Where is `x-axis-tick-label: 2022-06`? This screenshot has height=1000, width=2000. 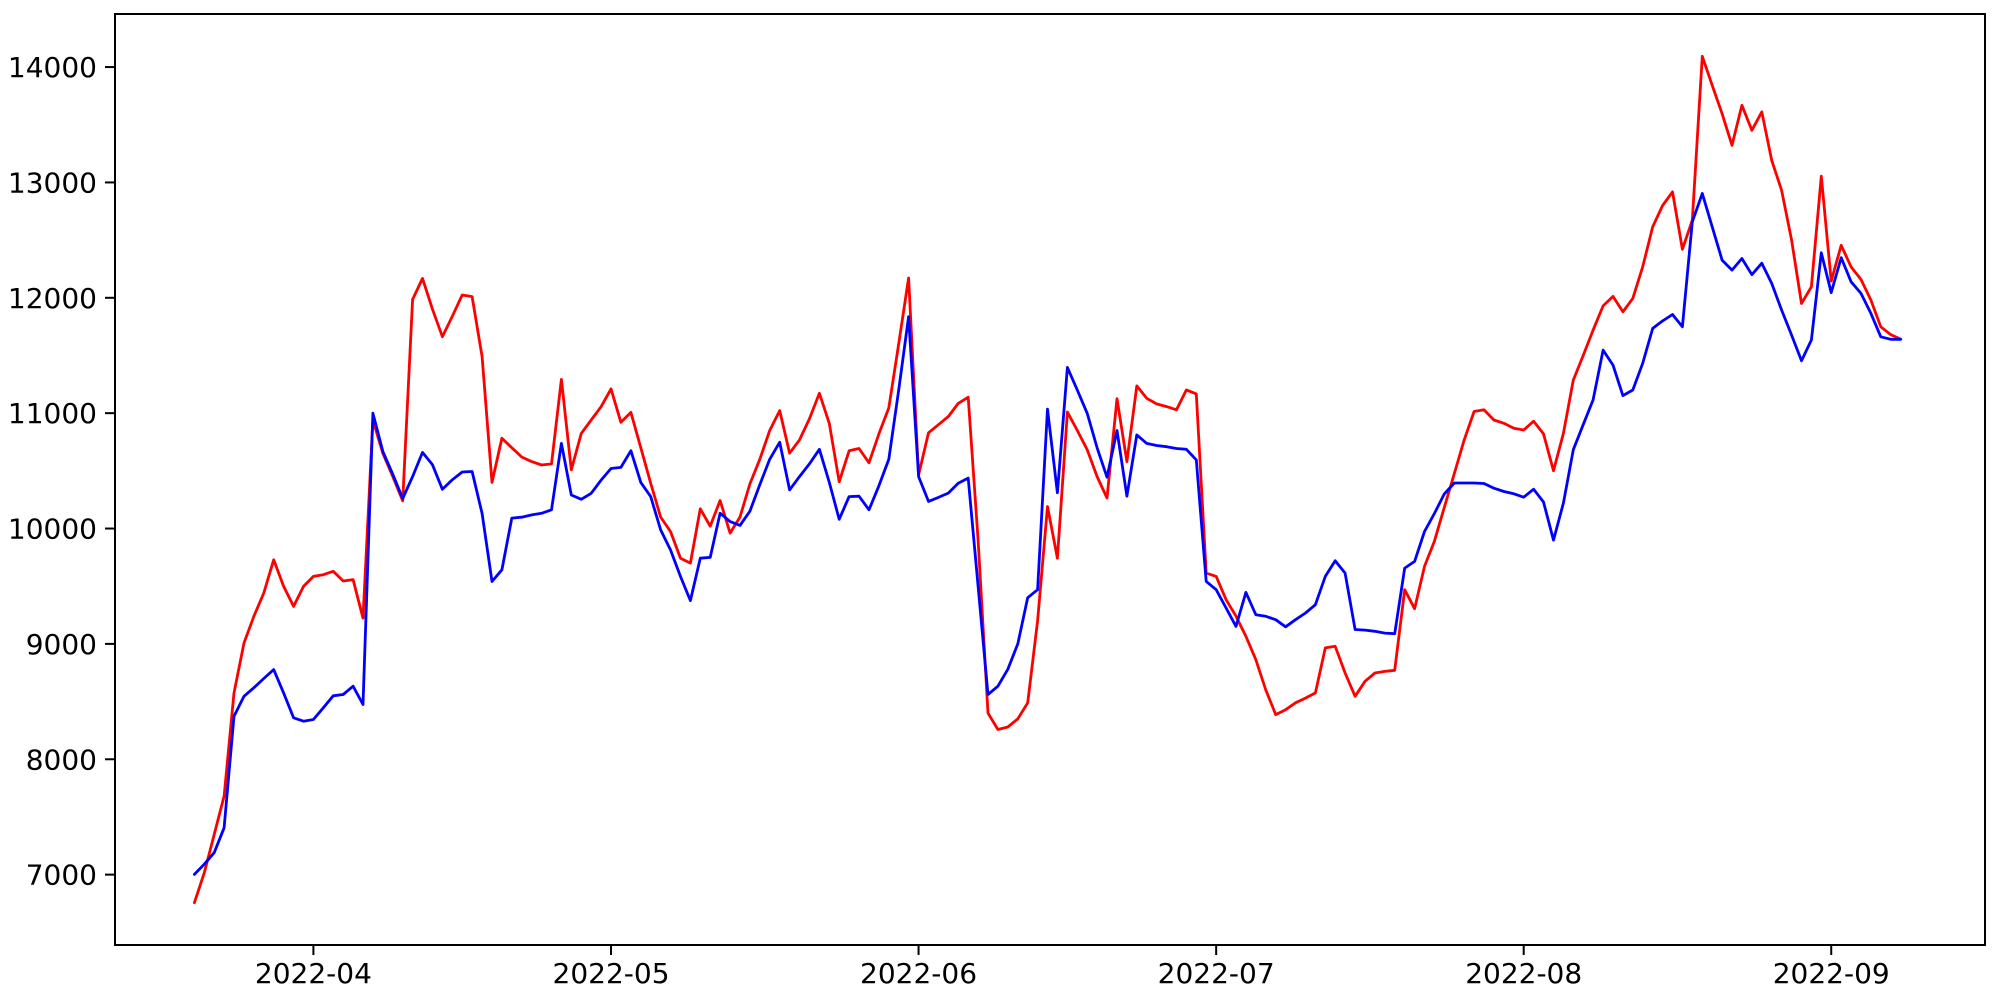 x-axis-tick-label: 2022-06 is located at coordinates (918, 973).